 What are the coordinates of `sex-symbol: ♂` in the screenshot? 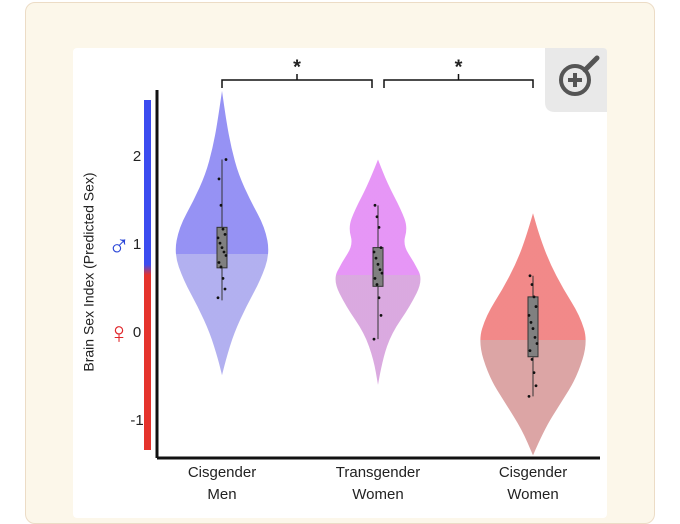 It's located at (119, 245).